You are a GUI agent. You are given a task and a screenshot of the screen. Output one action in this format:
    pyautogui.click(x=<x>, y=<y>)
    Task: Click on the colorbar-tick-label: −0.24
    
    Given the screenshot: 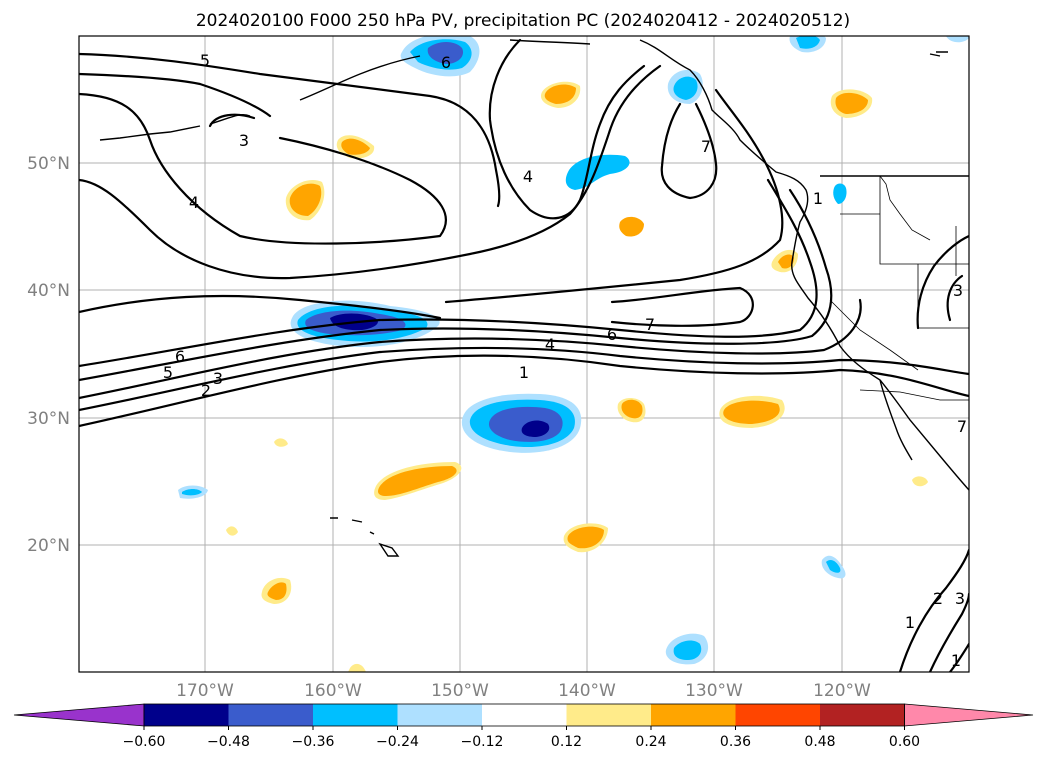 What is the action you would take?
    pyautogui.click(x=397, y=742)
    